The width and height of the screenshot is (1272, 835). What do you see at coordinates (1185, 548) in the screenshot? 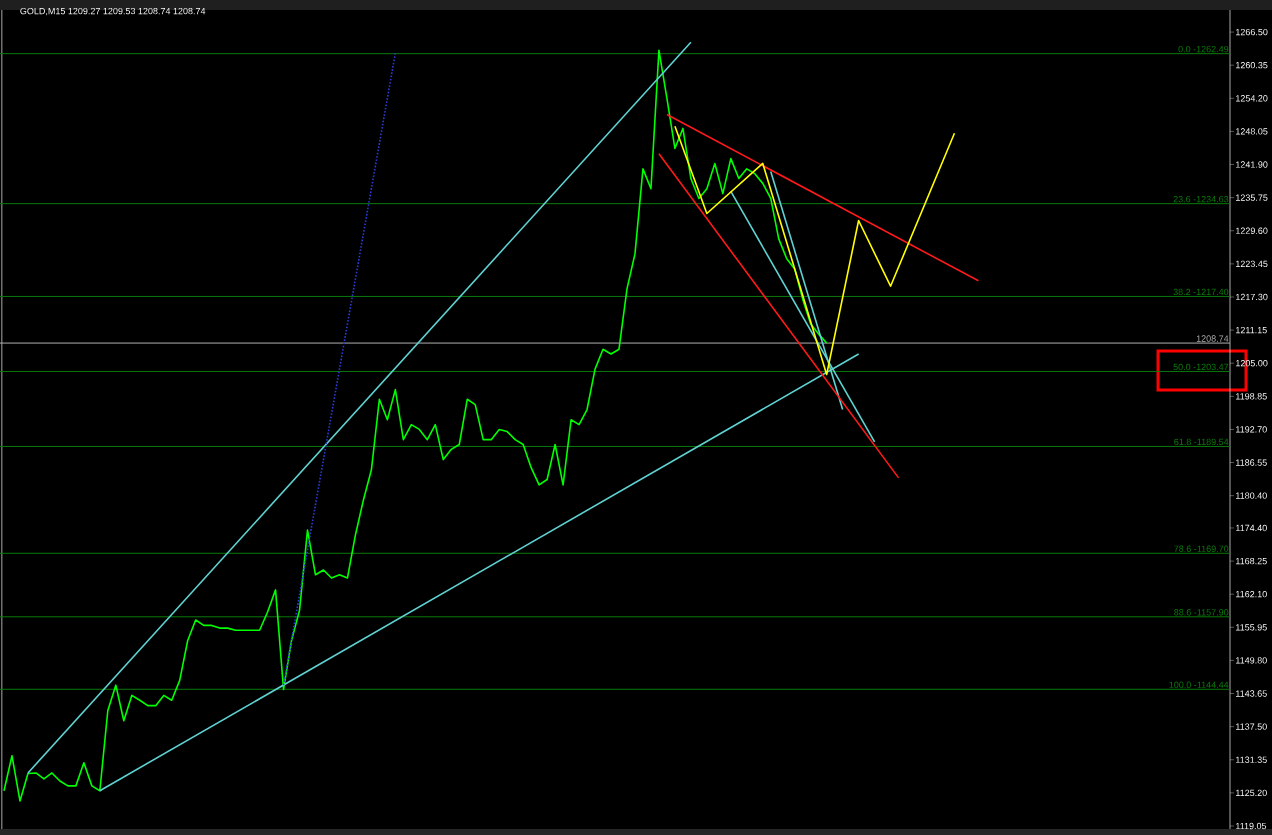
I see `annotation: 78.6 -` at bounding box center [1185, 548].